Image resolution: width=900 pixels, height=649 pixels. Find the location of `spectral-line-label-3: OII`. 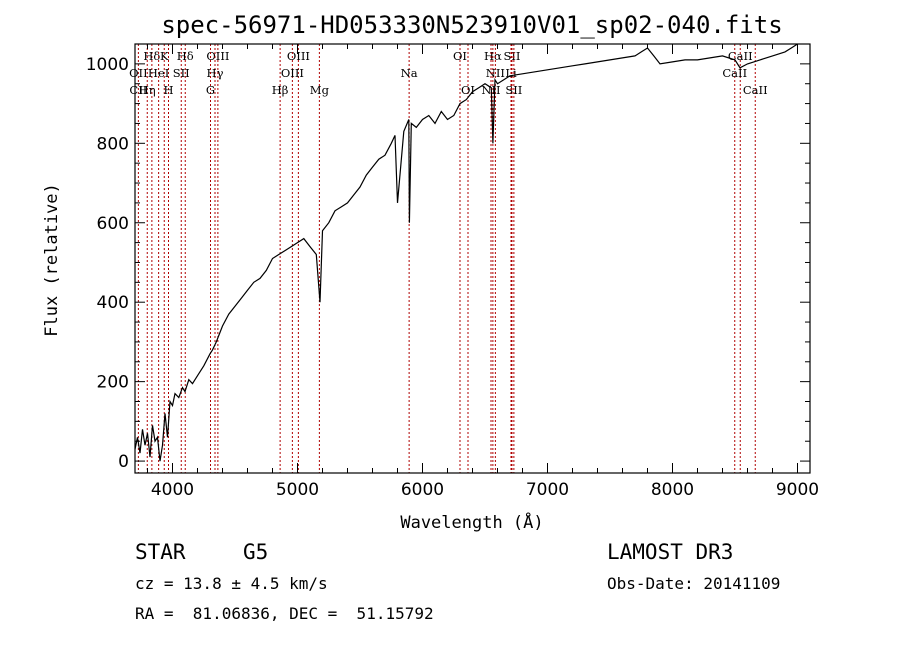

spectral-line-label-3: OII is located at coordinates (138, 73).